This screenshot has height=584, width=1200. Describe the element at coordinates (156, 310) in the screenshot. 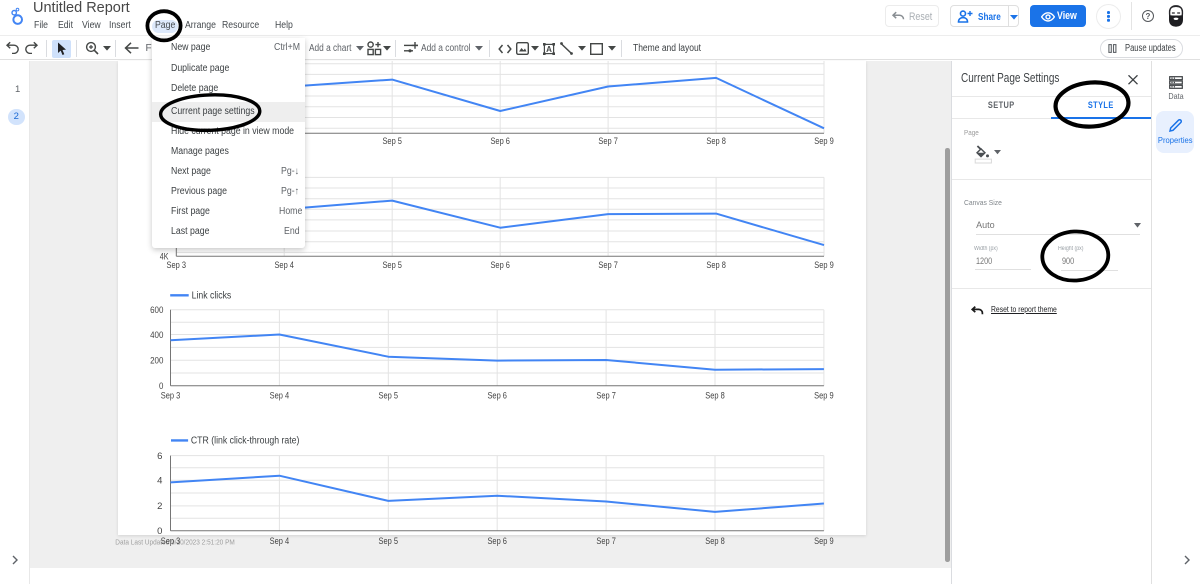

I see `svg-text: 600` at that location.